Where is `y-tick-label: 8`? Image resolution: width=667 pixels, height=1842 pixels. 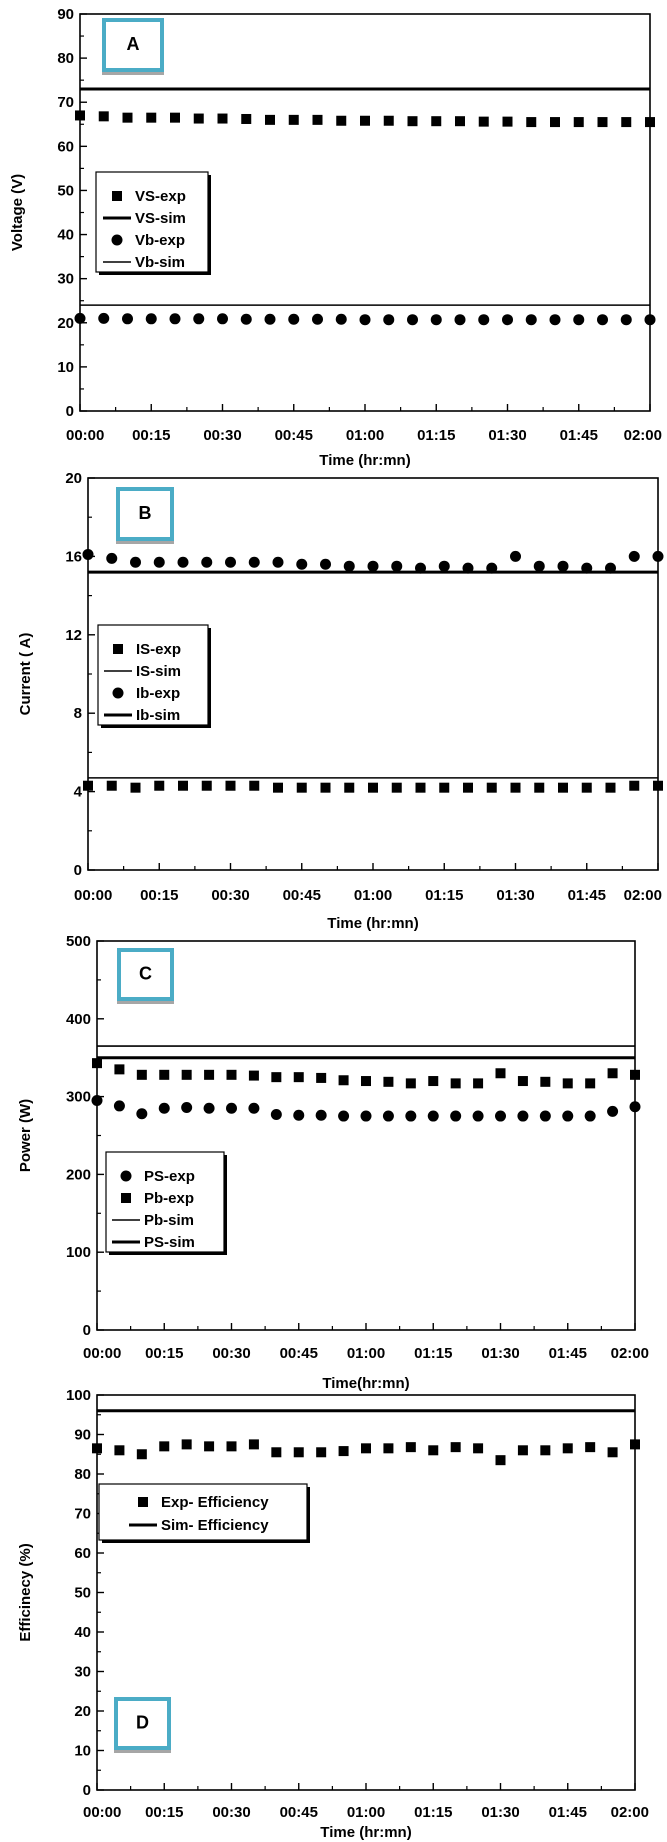 y-tick-label: 8 is located at coordinates (78, 713).